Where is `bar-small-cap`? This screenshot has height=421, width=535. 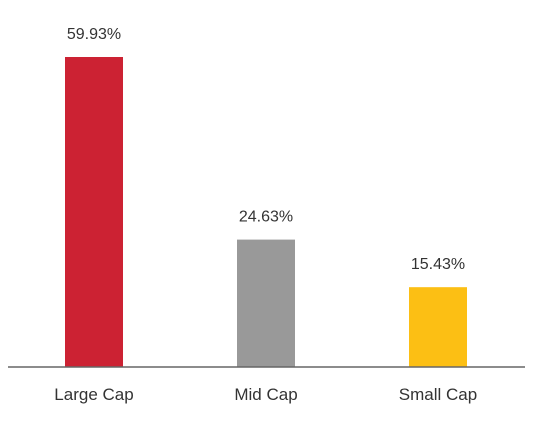 bar-small-cap is located at coordinates (438, 327).